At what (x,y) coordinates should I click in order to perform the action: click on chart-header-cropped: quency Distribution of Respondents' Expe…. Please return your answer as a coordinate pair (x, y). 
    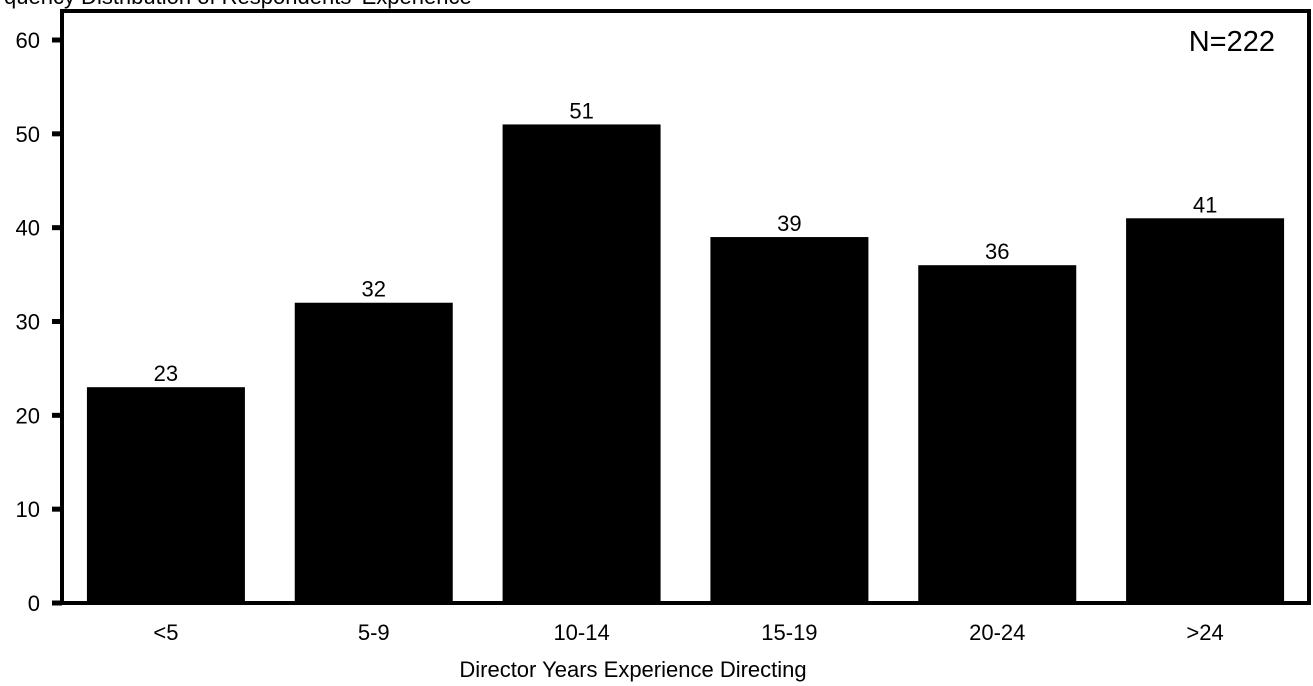
    Looking at the image, I should click on (238, 4).